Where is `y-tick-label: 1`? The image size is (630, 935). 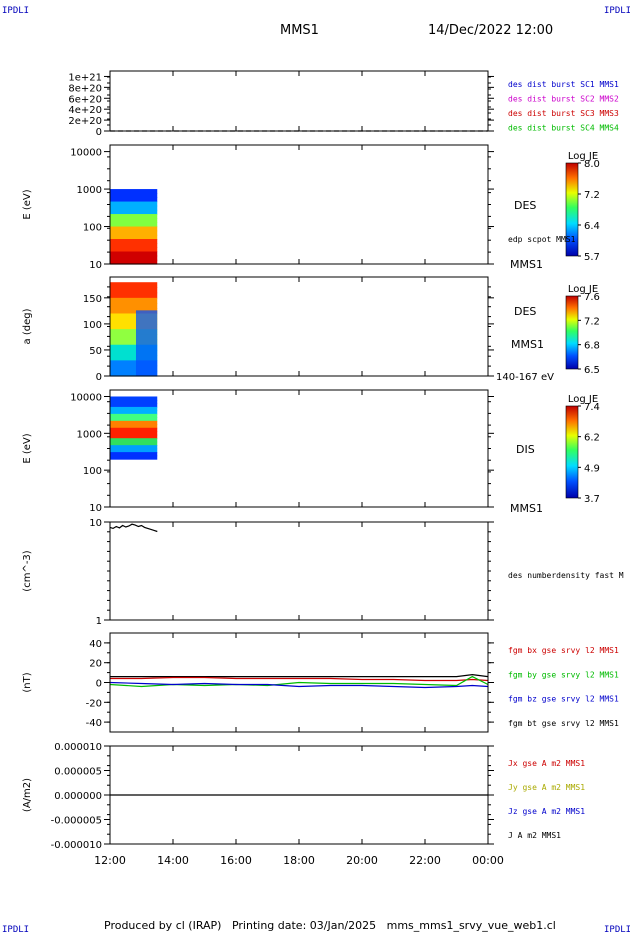
y-tick-label: 1 is located at coordinates (99, 621).